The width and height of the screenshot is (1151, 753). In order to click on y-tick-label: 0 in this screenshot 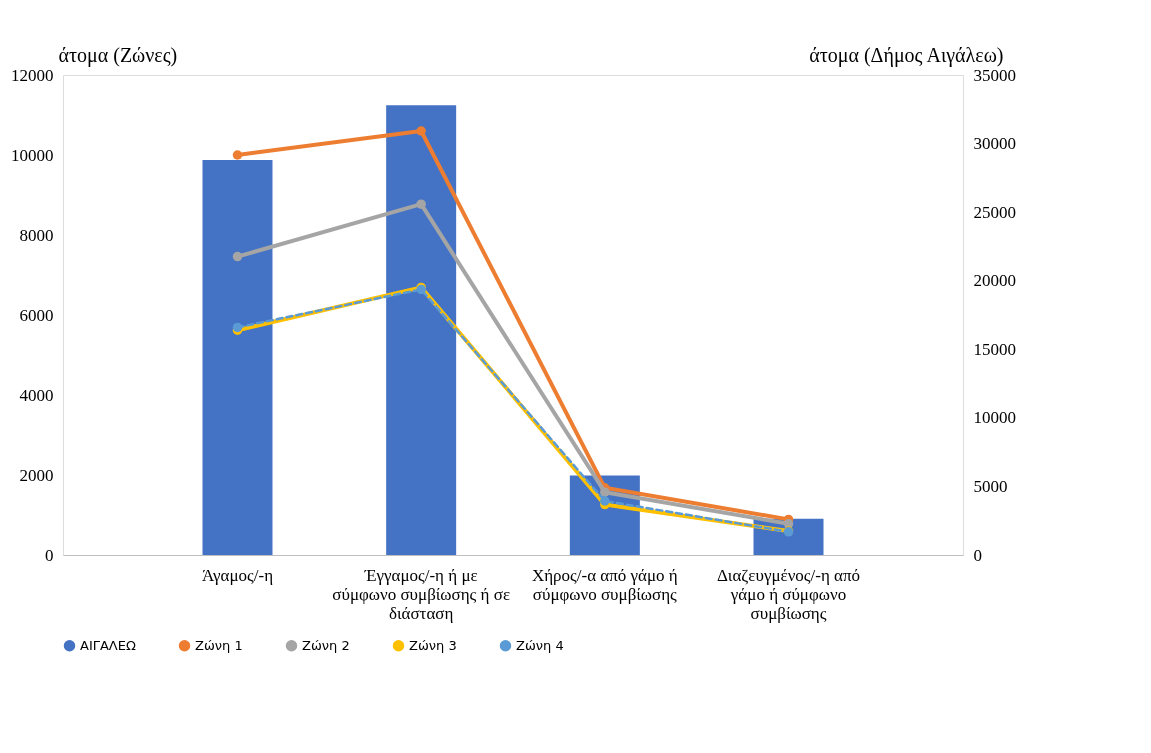, I will do `click(49, 555)`.